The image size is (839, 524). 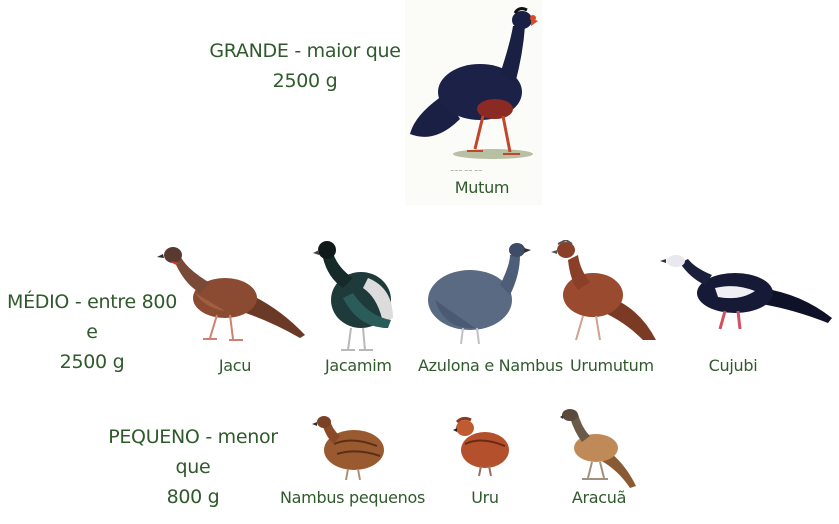 What do you see at coordinates (358, 365) in the screenshot?
I see `caption-jacamim: Jacamim` at bounding box center [358, 365].